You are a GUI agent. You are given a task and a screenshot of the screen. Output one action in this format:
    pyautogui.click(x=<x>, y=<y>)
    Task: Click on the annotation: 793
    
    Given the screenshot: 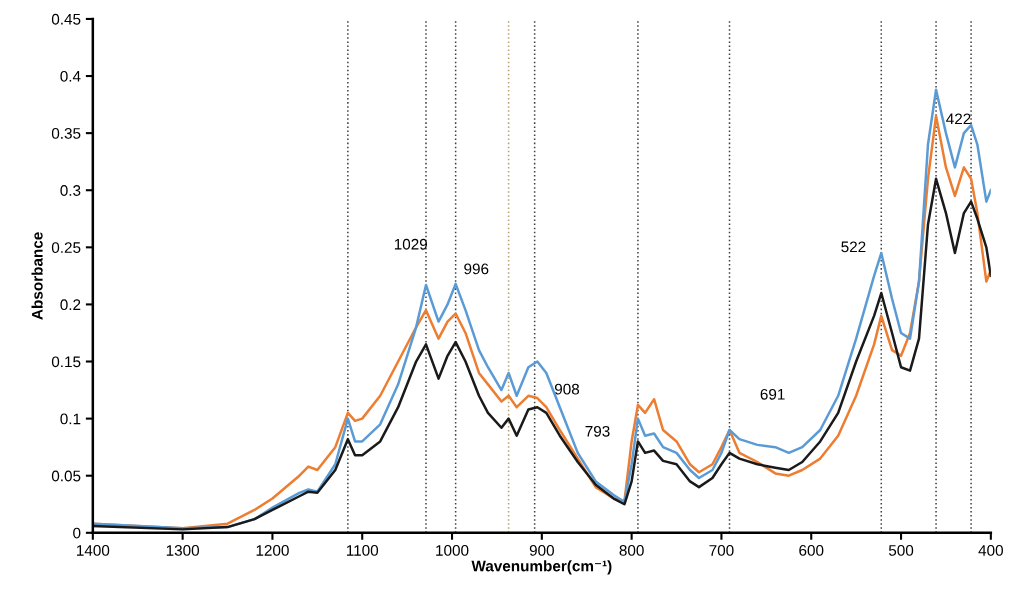 What is the action you would take?
    pyautogui.click(x=597, y=431)
    